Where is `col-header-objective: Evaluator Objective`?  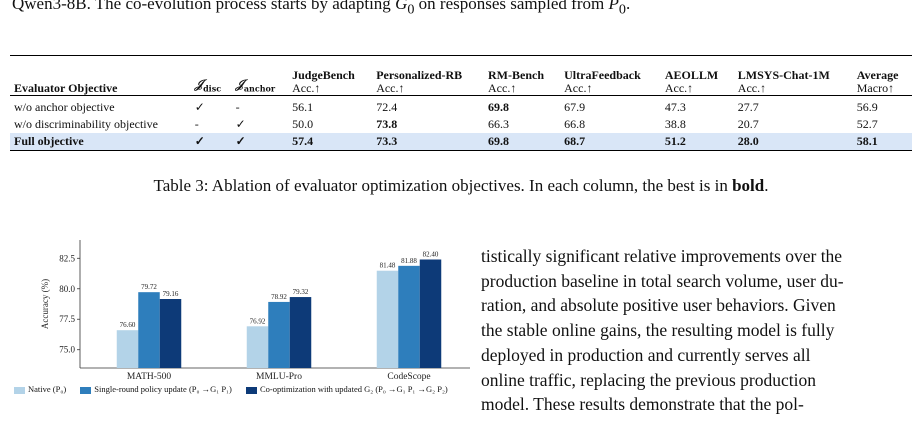 col-header-objective: Evaluator Objective is located at coordinates (66, 88).